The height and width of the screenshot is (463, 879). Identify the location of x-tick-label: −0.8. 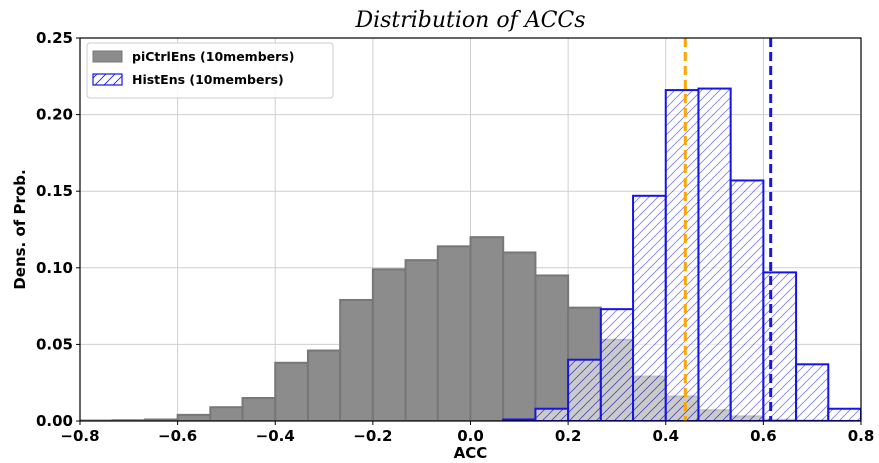
(79, 436).